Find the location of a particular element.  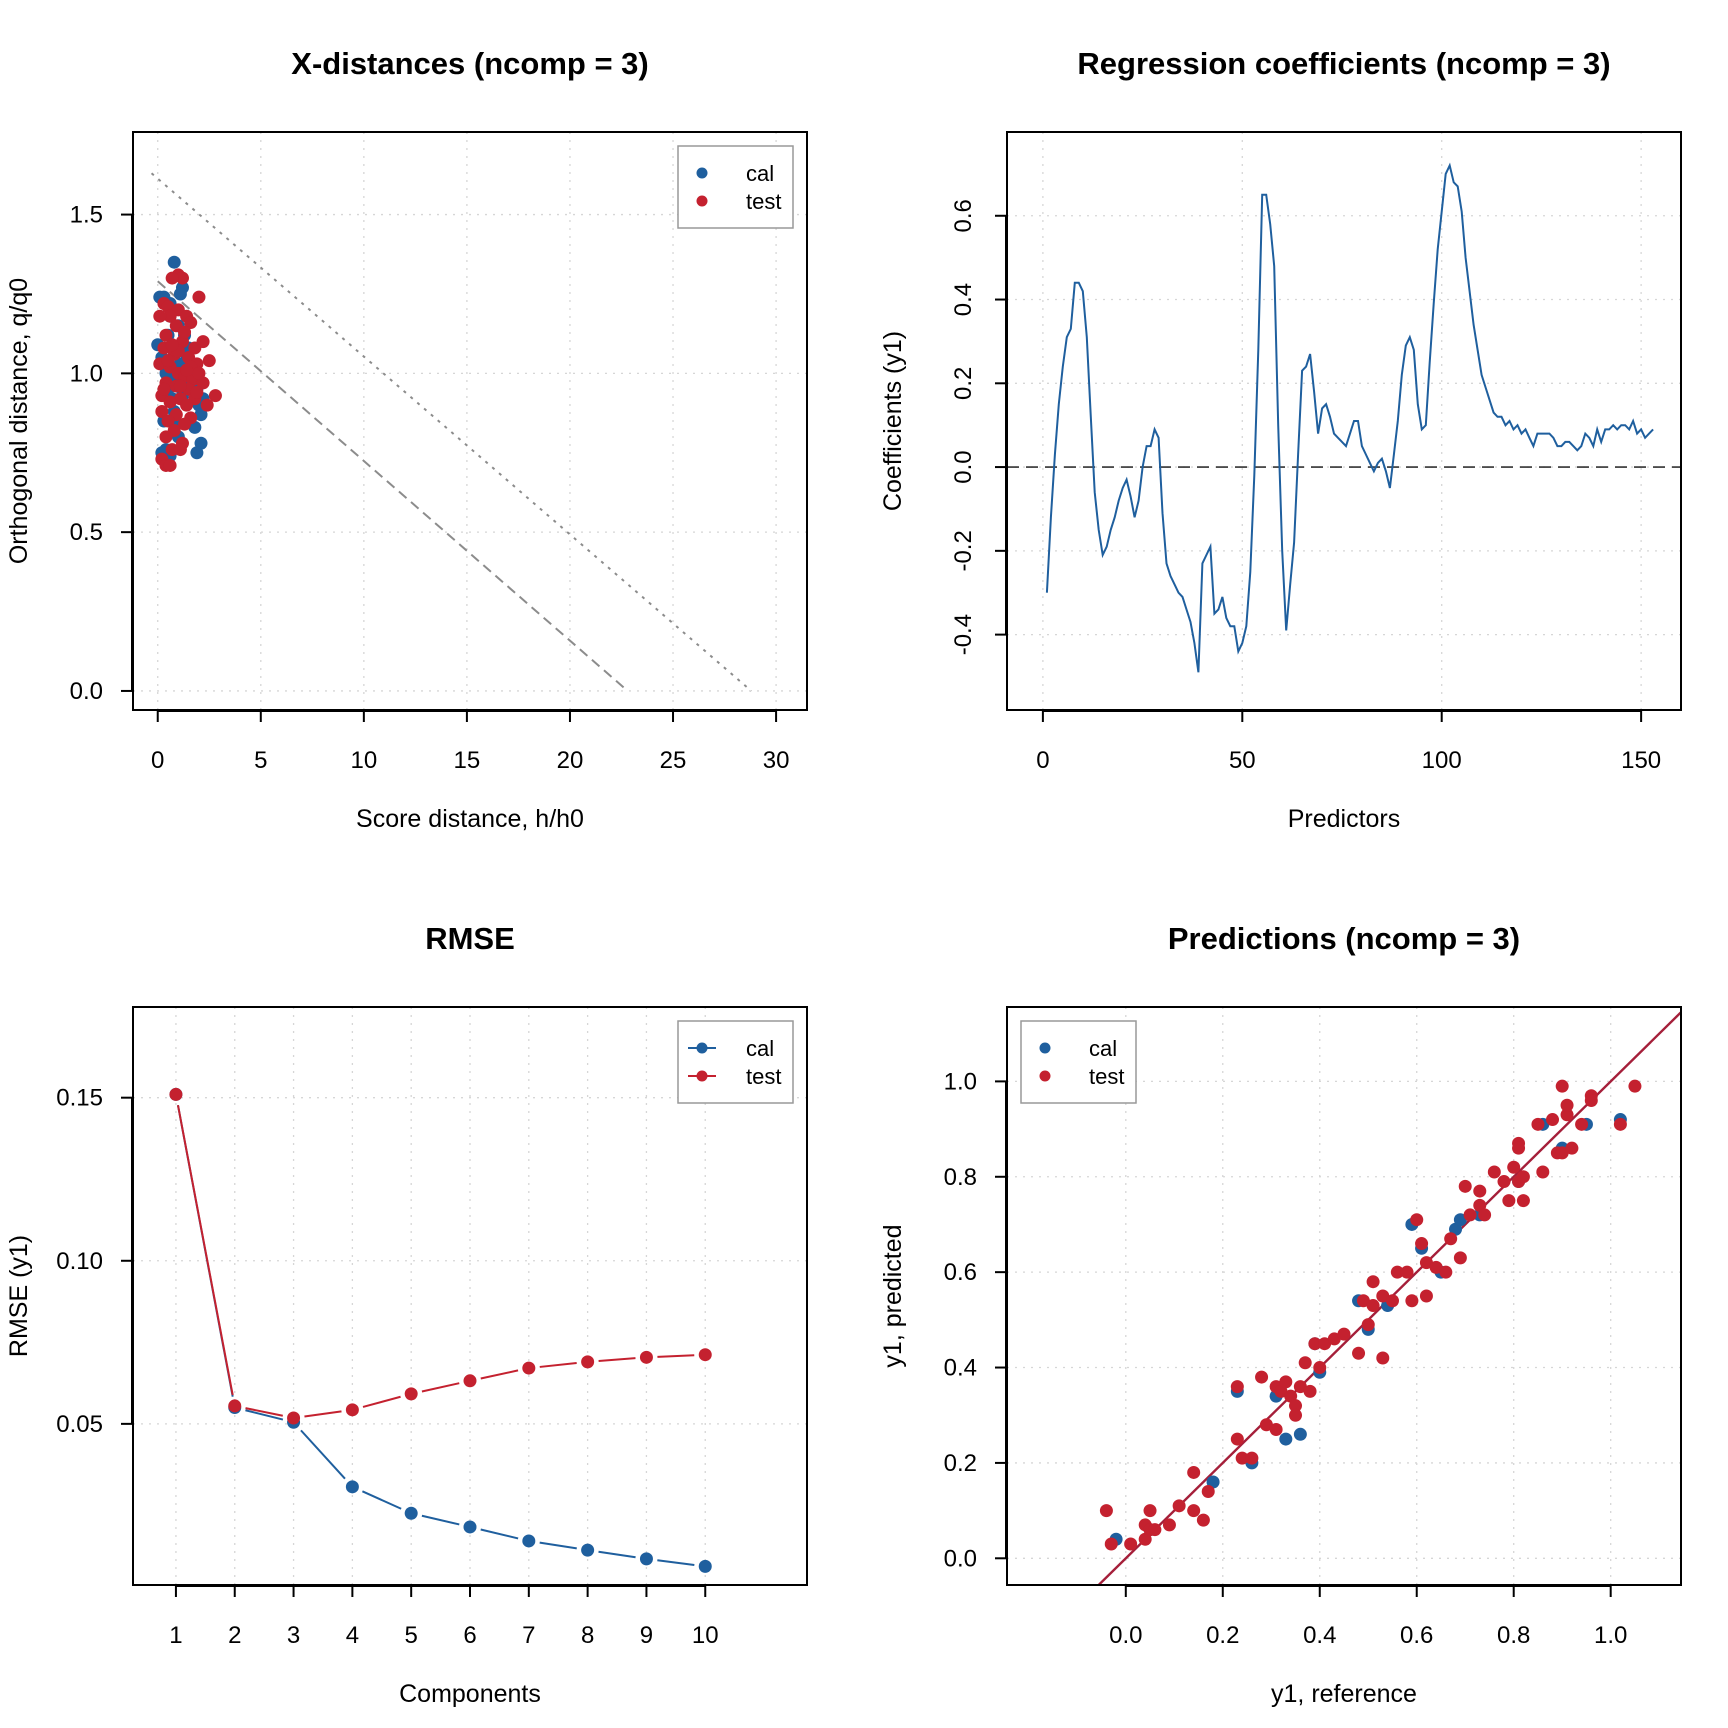

target-line is located at coordinates (1388, 1298).